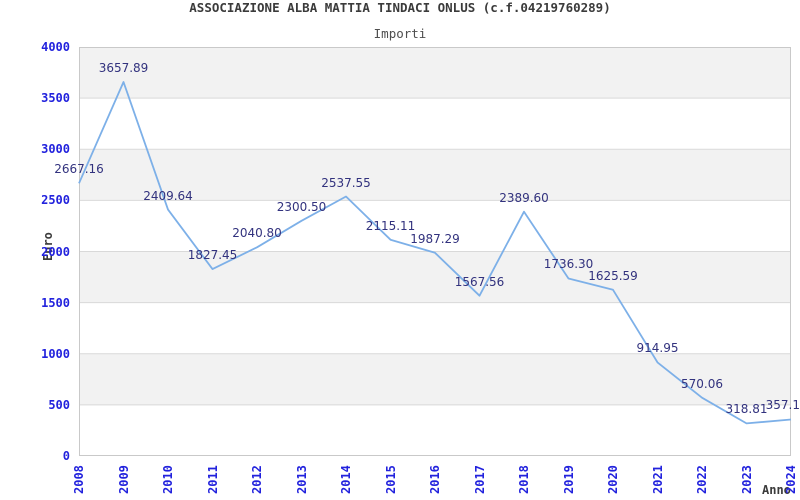 Image resolution: width=800 pixels, height=500 pixels. I want to click on x-tick-label: 2017, so click(479, 479).